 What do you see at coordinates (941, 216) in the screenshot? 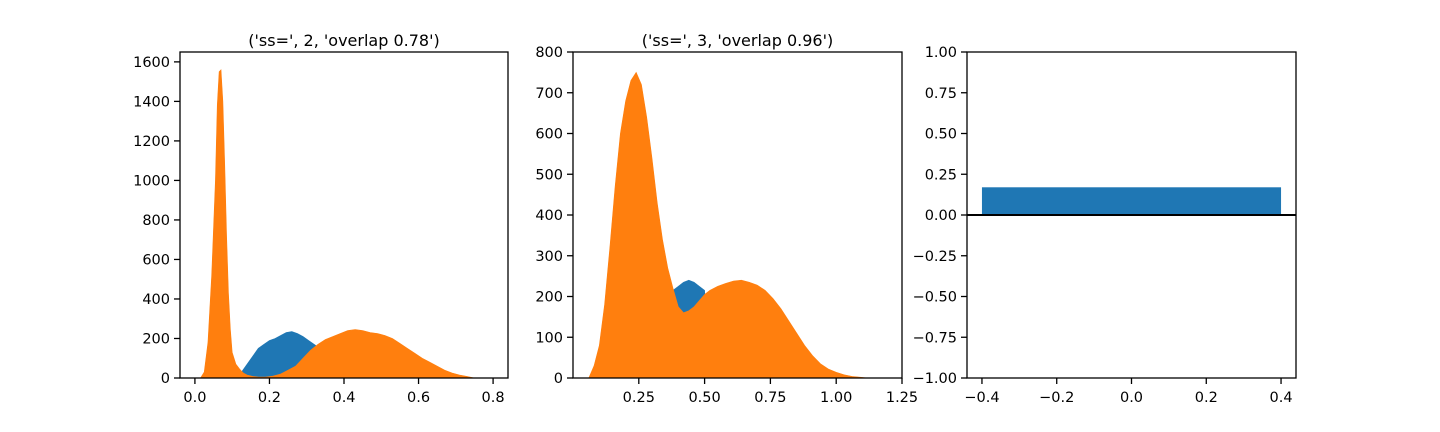
I see `y-tick-label: 0.00` at bounding box center [941, 216].